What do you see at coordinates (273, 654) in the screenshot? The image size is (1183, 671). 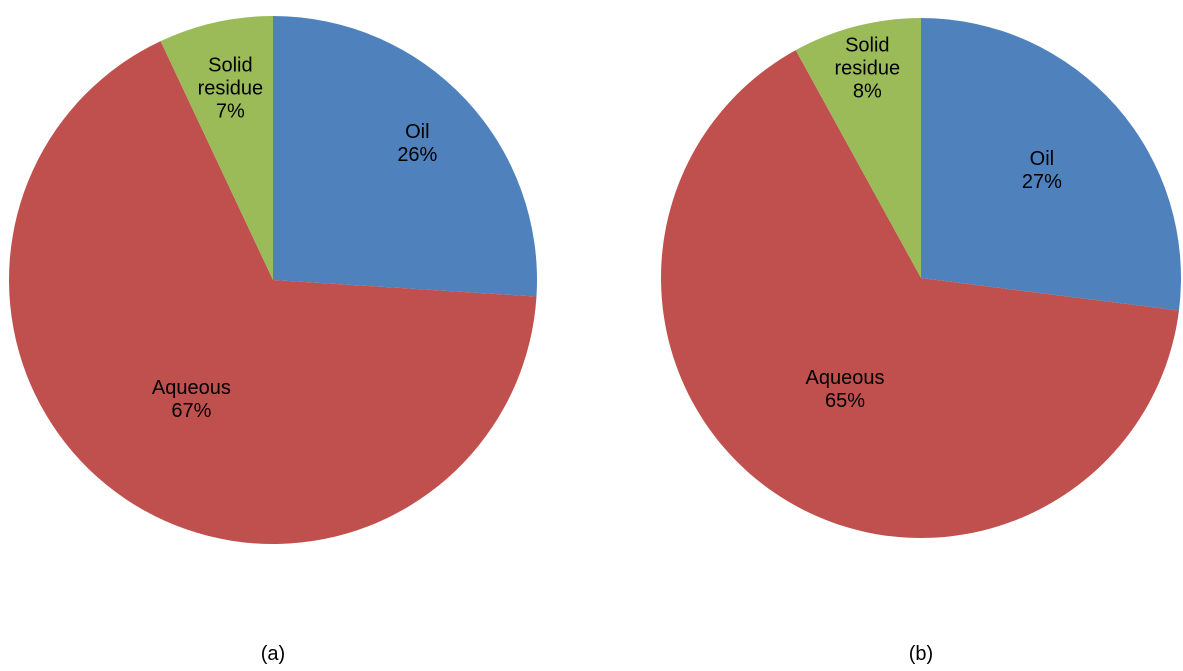 I see `chart-caption: (a)` at bounding box center [273, 654].